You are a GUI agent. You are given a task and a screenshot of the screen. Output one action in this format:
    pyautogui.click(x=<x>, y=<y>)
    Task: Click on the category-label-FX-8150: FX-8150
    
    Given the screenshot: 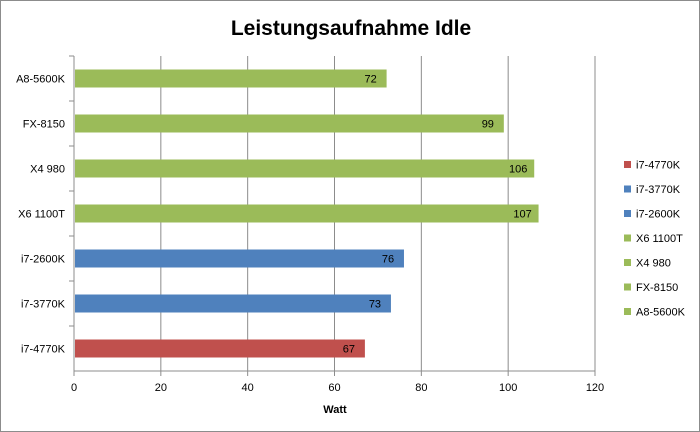 What is the action you would take?
    pyautogui.click(x=44, y=125)
    